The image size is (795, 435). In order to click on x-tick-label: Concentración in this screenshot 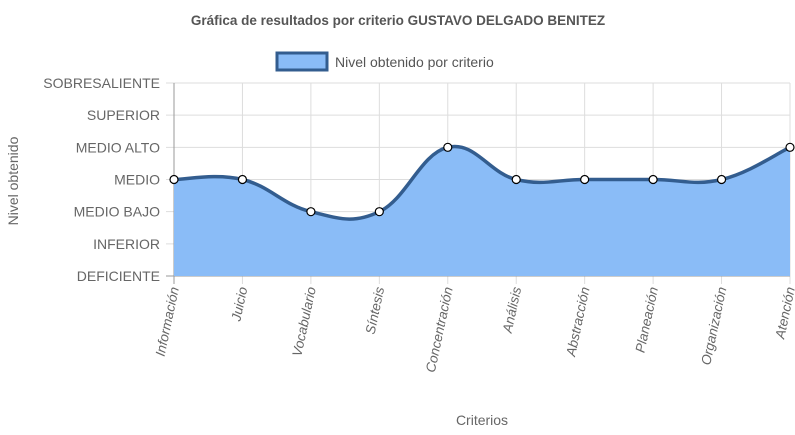, I will do `click(439, 330)`.